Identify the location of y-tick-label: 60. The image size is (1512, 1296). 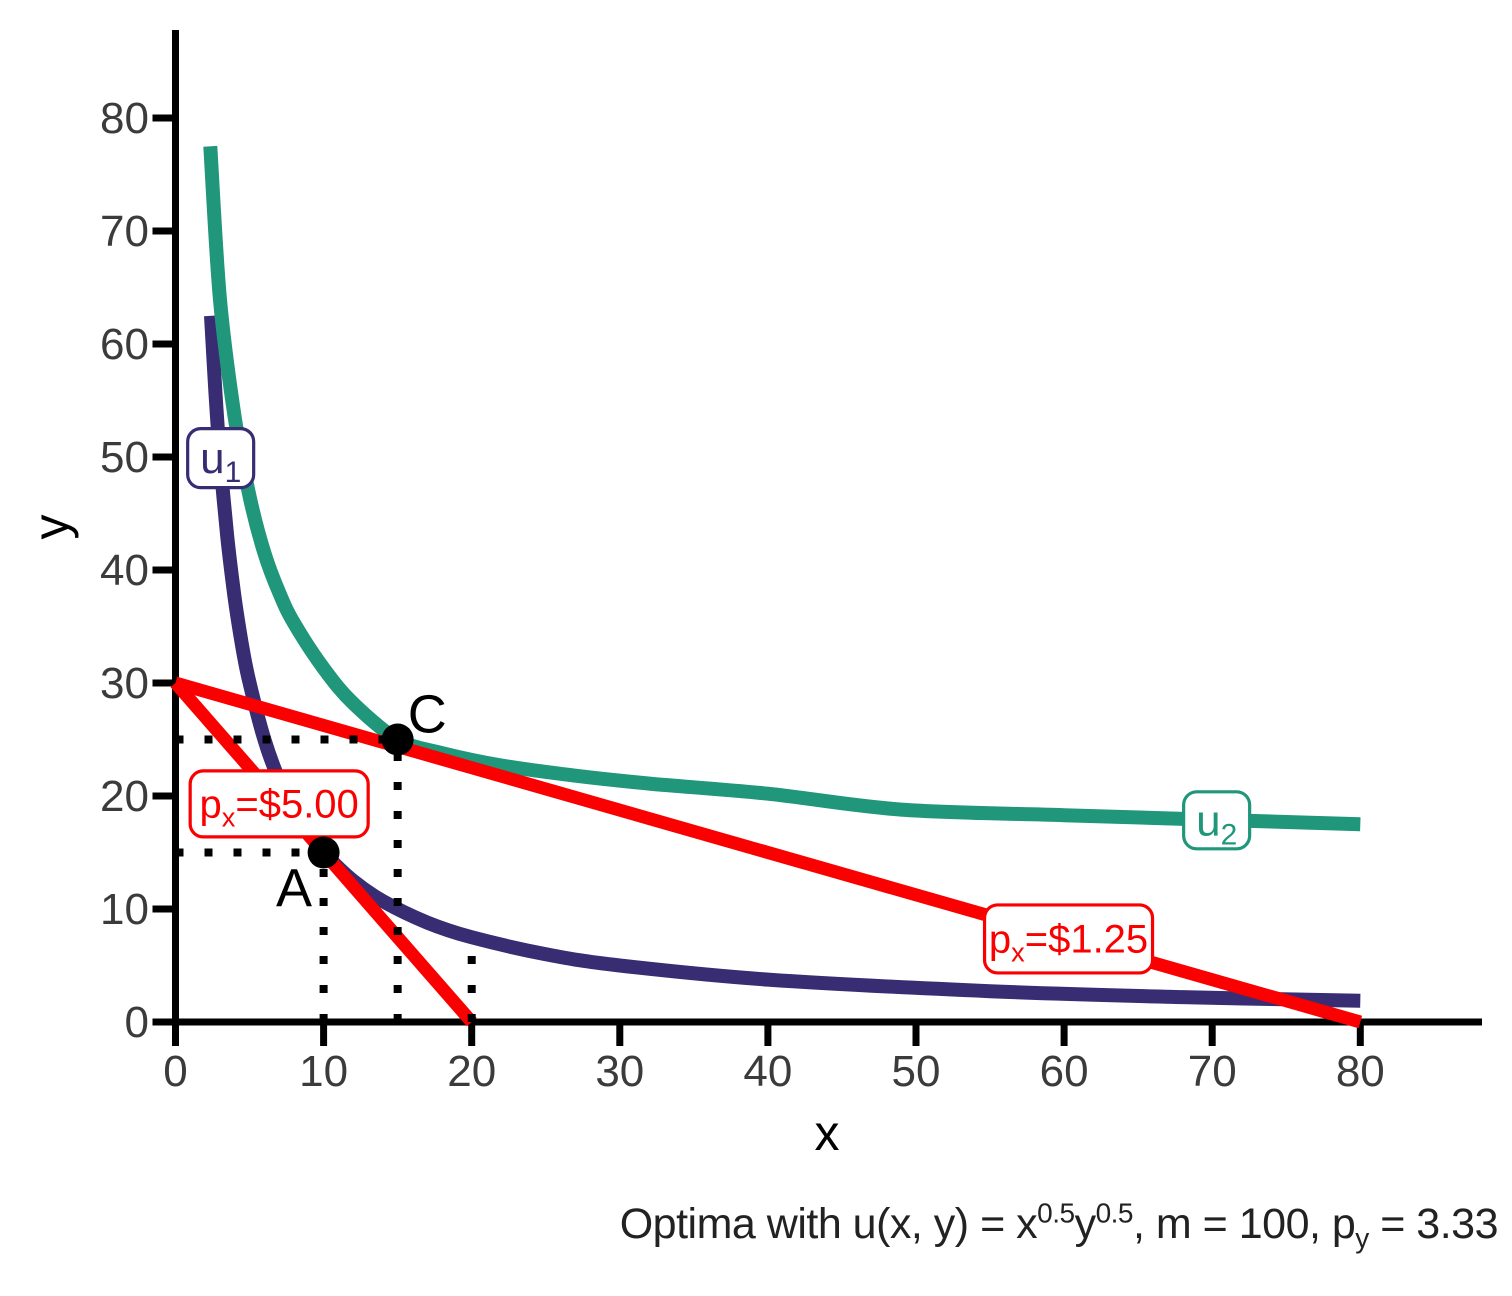
(124, 344).